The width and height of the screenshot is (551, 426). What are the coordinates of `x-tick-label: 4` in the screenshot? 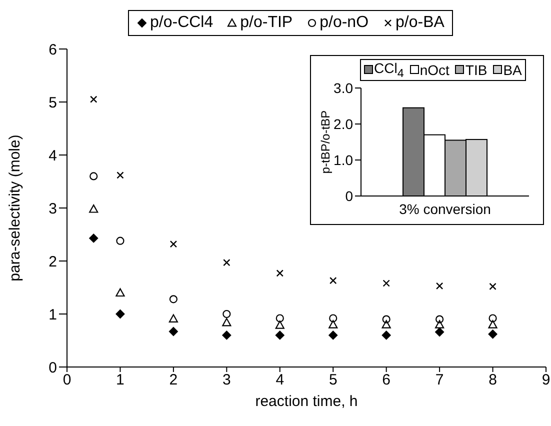 It's located at (280, 380).